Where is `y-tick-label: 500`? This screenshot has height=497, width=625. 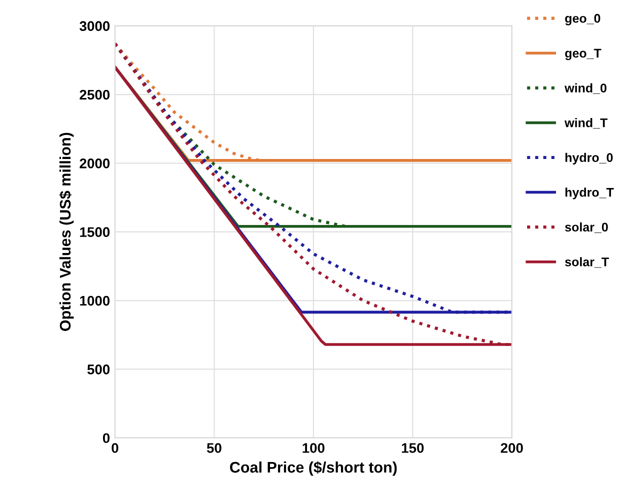
y-tick-label: 500 is located at coordinates (98, 369).